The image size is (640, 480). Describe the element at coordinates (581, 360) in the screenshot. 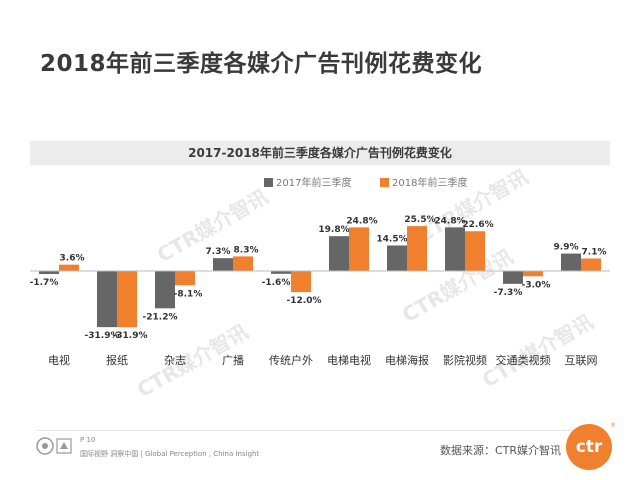

I see `category-label: 互联网` at that location.